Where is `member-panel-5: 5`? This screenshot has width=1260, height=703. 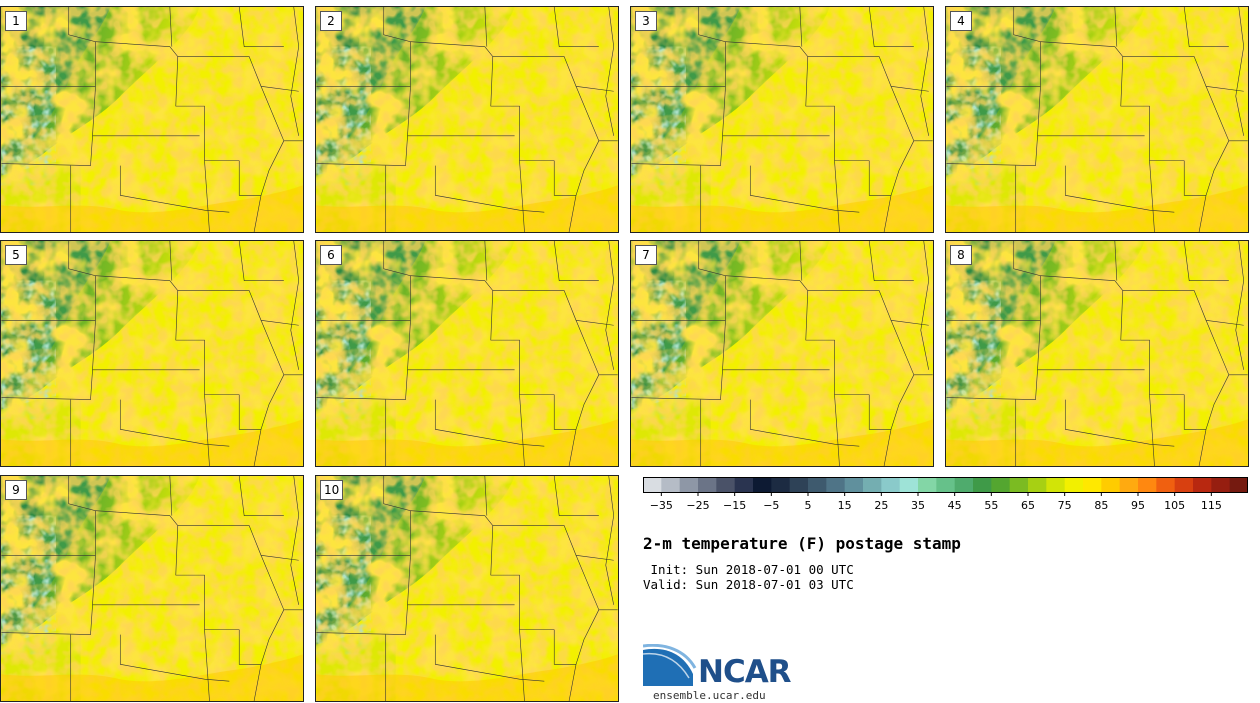 member-panel-5: 5 is located at coordinates (152, 353).